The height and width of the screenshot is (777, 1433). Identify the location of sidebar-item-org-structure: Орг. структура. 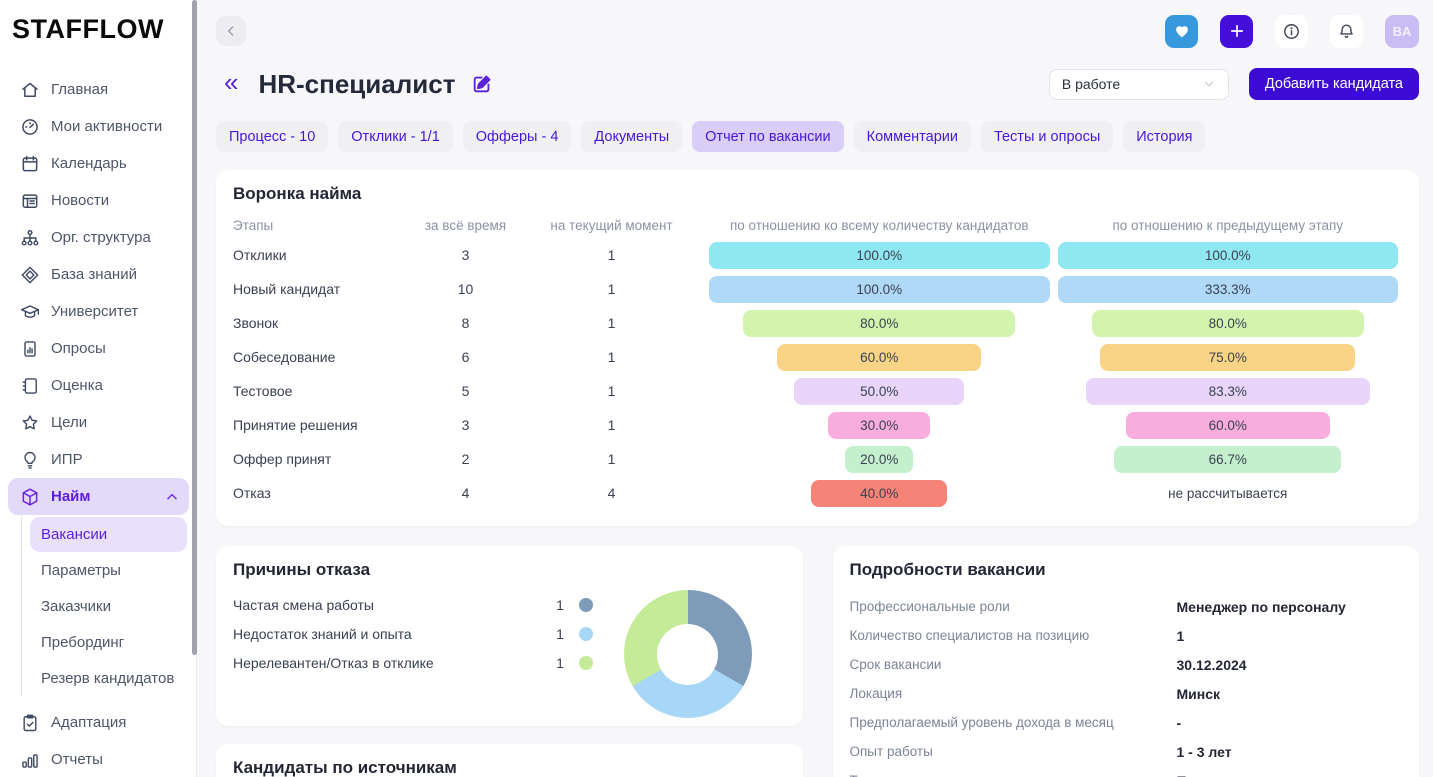
(98, 237).